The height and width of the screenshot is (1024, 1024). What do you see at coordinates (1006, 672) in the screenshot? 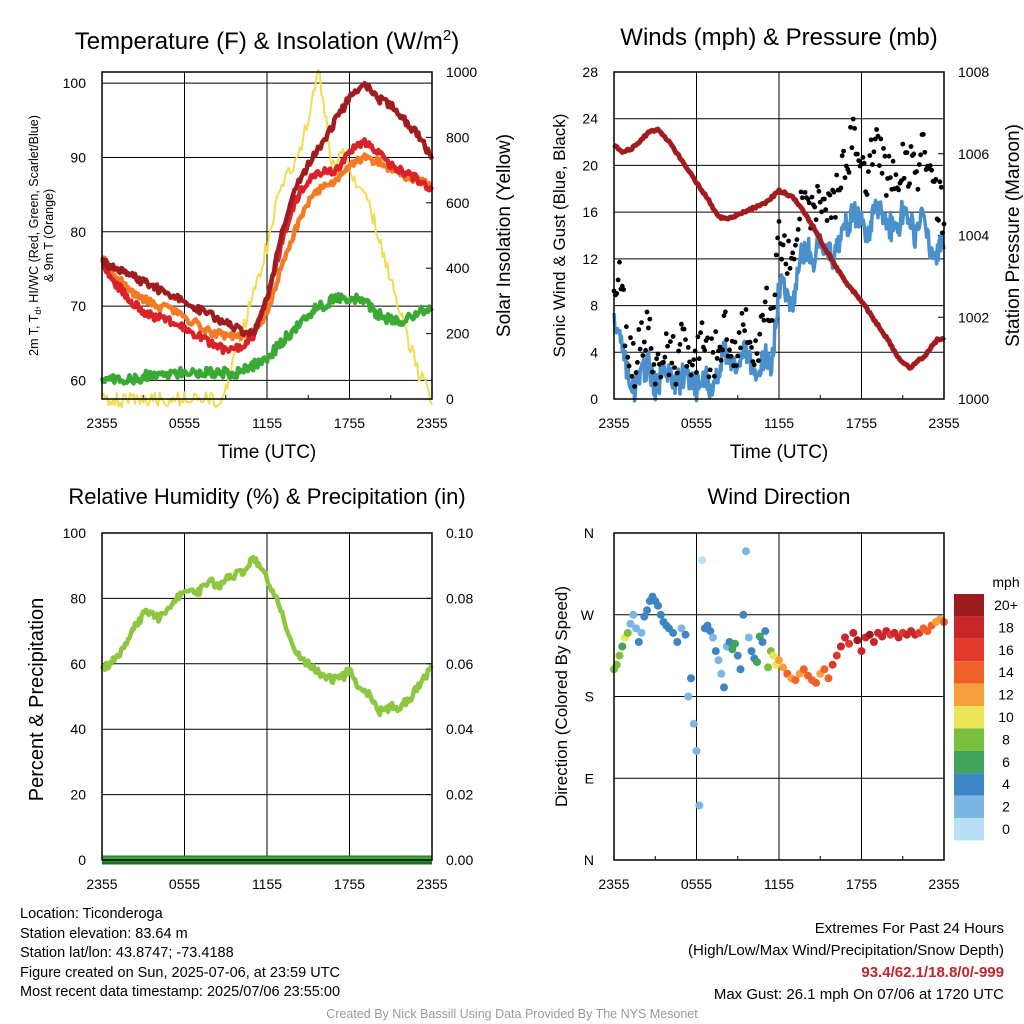
I see `colorbar-label: 14` at bounding box center [1006, 672].